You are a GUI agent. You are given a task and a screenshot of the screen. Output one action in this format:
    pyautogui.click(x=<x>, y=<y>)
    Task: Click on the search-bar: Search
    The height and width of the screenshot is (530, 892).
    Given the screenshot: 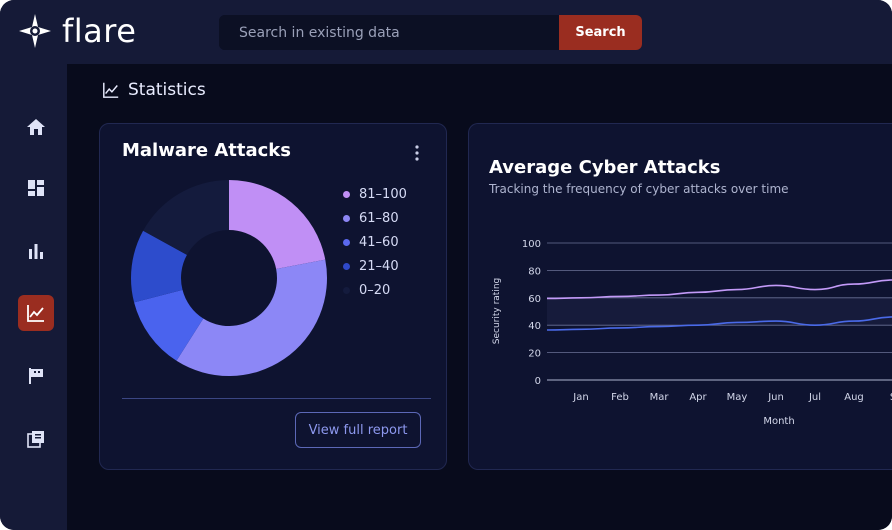 What is the action you would take?
    pyautogui.click(x=430, y=32)
    